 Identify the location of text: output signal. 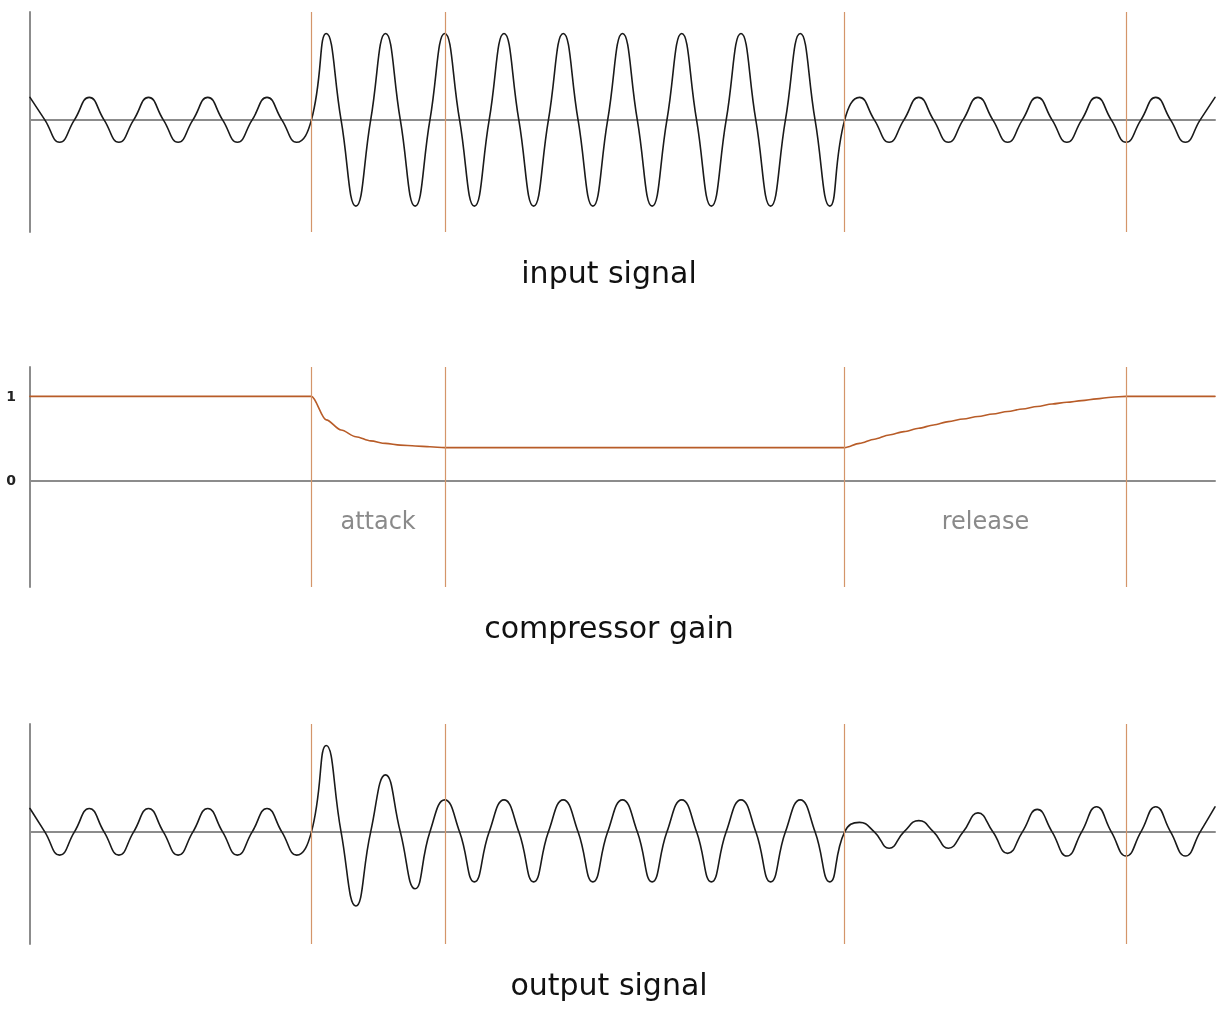
(609, 984).